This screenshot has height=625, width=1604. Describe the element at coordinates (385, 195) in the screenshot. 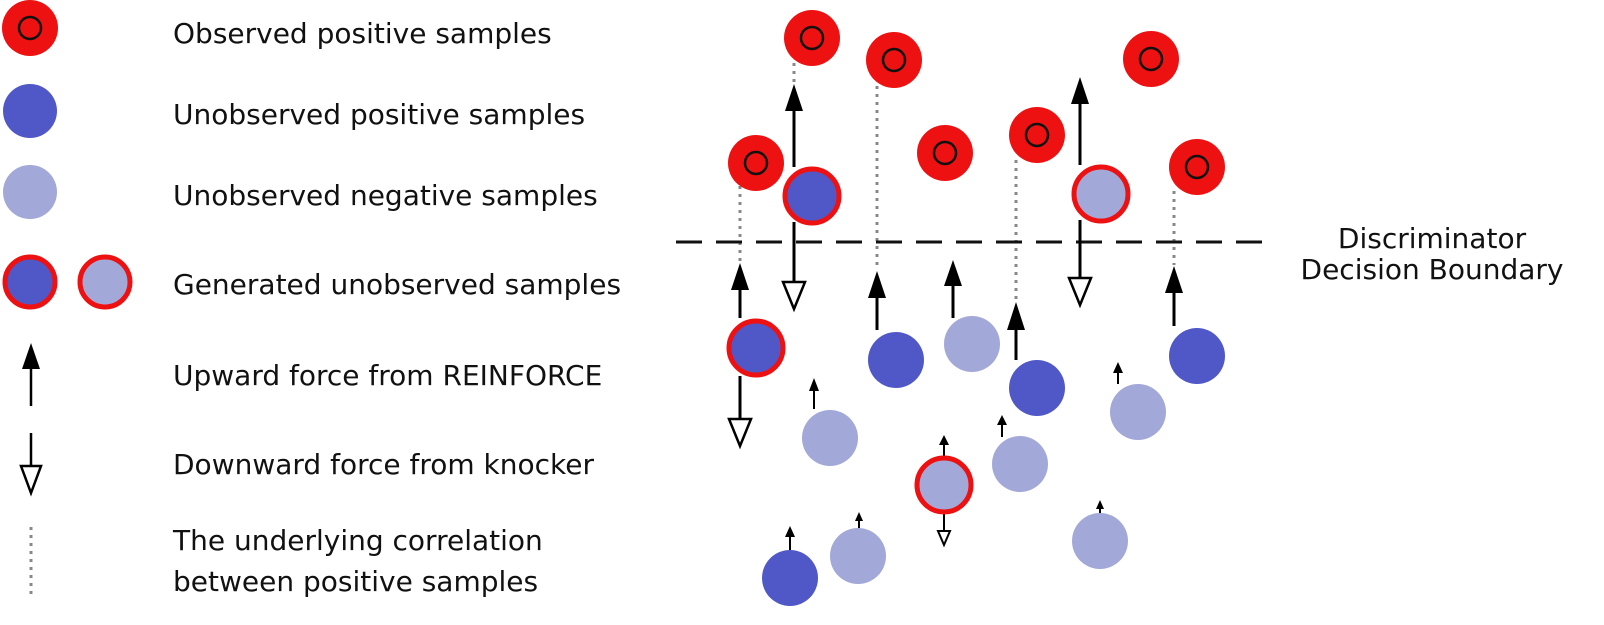

I see `legend-unobserved-negative-label: Unobserved negative samples` at that location.